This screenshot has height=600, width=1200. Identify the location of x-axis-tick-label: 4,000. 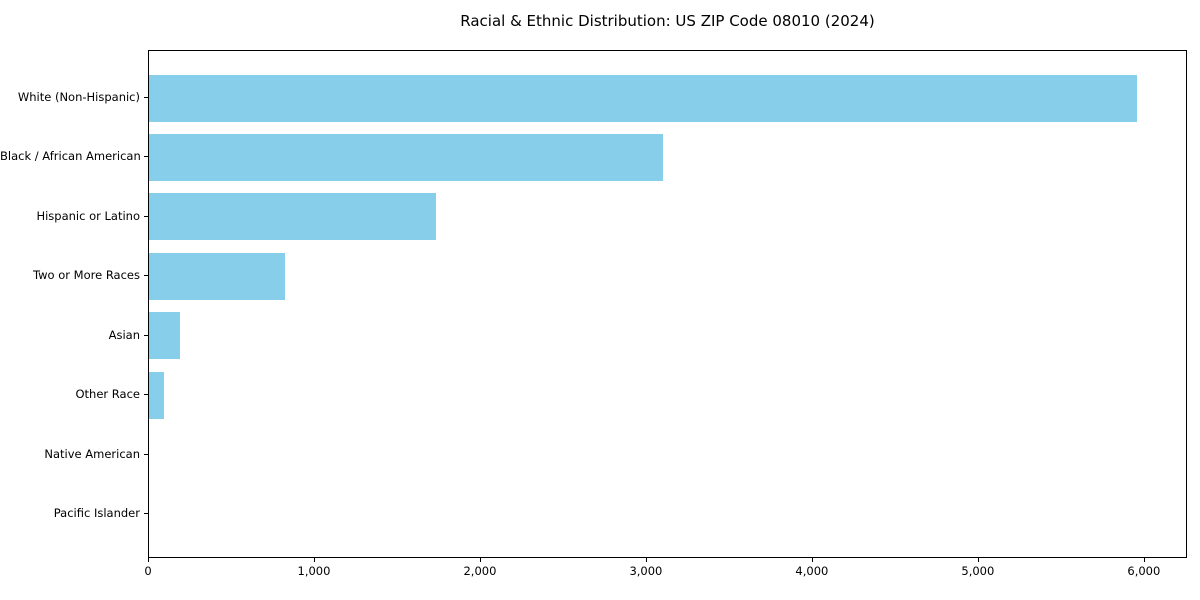
(812, 571).